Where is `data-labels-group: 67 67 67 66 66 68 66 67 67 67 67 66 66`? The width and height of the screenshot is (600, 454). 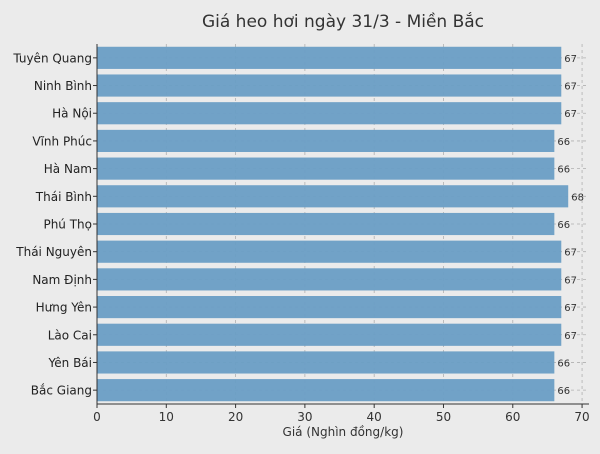
data-labels-group: 67 67 67 66 66 68 66 67 67 67 67 66 66 is located at coordinates (570, 225).